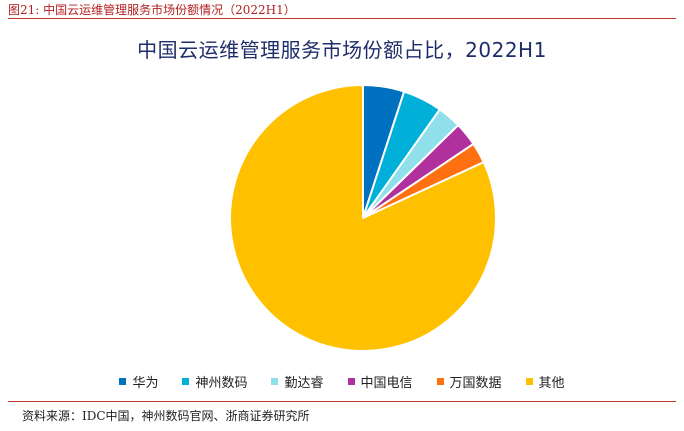 The width and height of the screenshot is (684, 431). What do you see at coordinates (342, 50) in the screenshot?
I see `chart-title: 中国云运维管理服务市场份额占比，2022H1` at bounding box center [342, 50].